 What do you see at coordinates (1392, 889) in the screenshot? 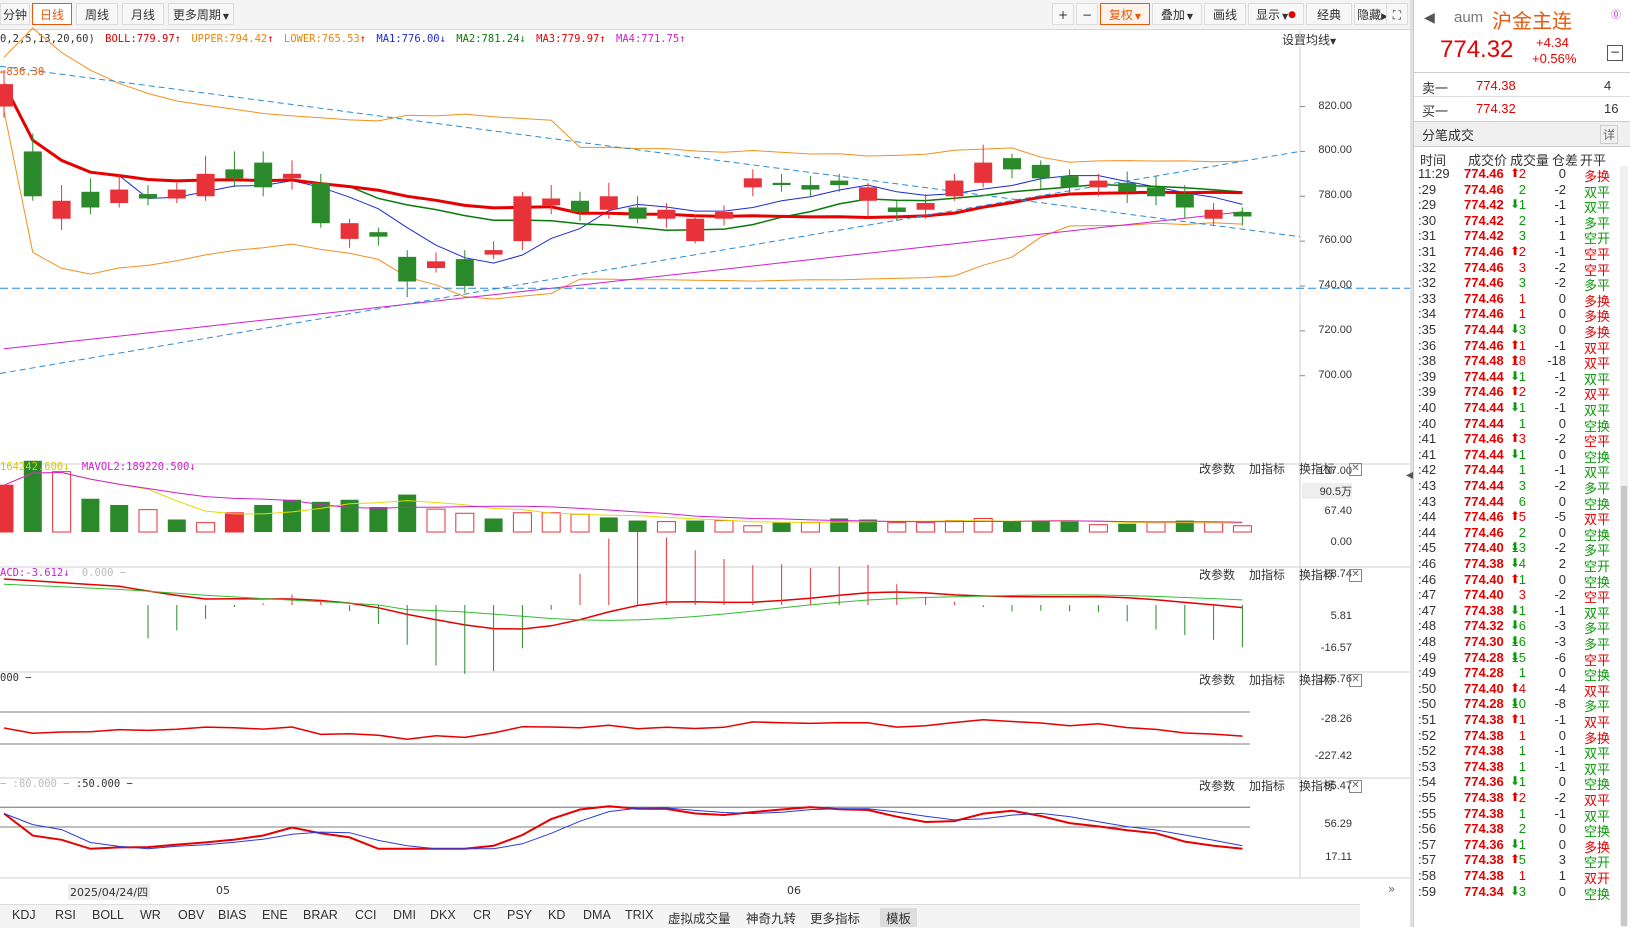
I see `scroll-right-icon: »` at bounding box center [1392, 889].